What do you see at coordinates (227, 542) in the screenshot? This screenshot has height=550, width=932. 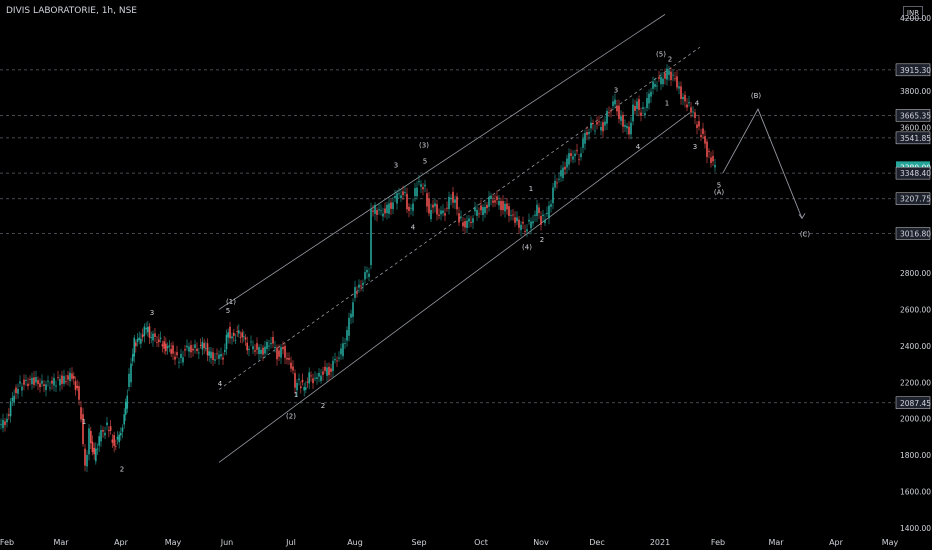 I see `time-tick-label: Jun` at bounding box center [227, 542].